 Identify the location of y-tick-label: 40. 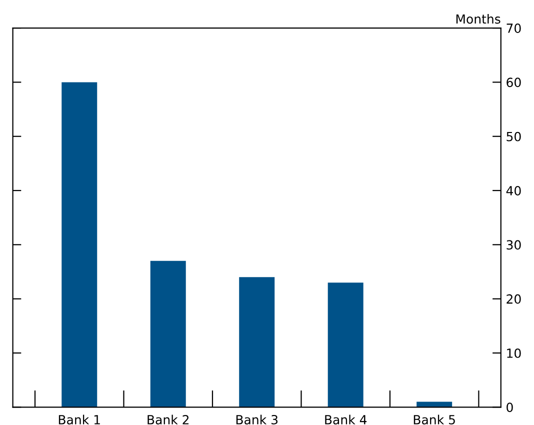
(513, 191).